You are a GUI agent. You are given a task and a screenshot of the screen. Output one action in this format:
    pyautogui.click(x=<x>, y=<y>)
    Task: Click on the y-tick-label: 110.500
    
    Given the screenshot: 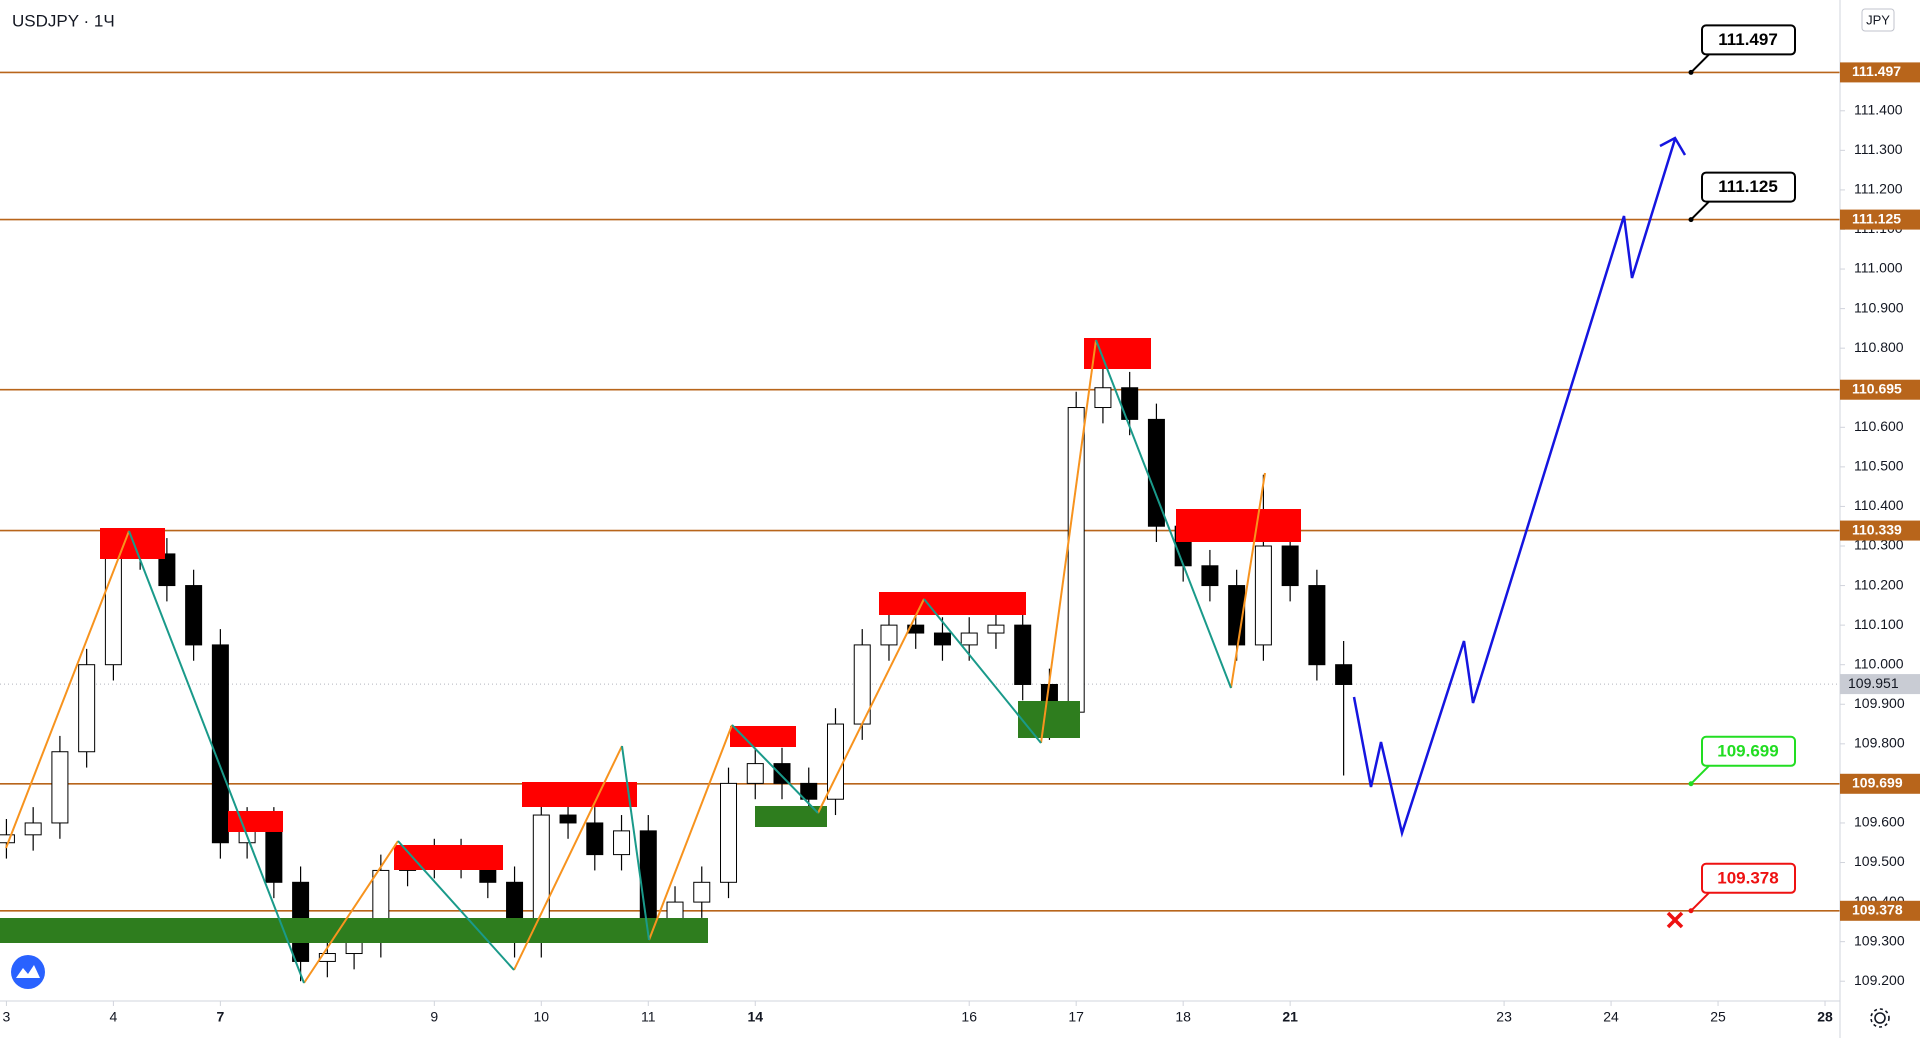 What is the action you would take?
    pyautogui.click(x=1879, y=466)
    